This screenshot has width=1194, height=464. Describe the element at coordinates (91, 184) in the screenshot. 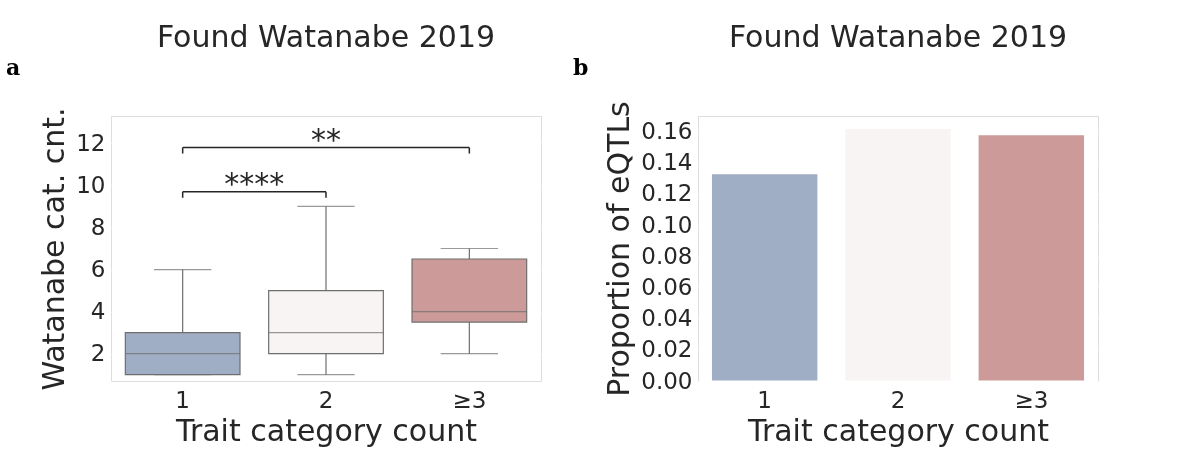

I see `y-tick-label: 10` at that location.